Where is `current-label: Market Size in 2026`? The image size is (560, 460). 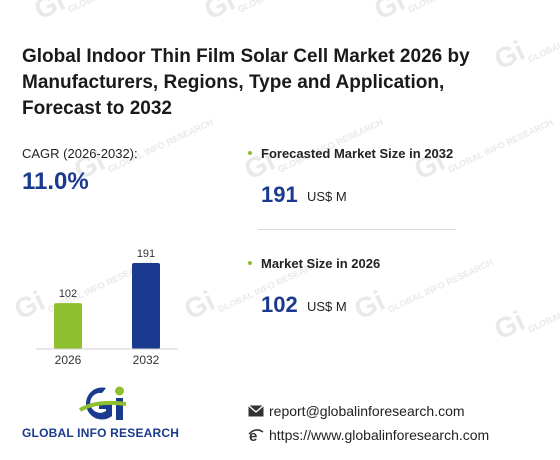 current-label: Market Size in 2026 is located at coordinates (321, 263).